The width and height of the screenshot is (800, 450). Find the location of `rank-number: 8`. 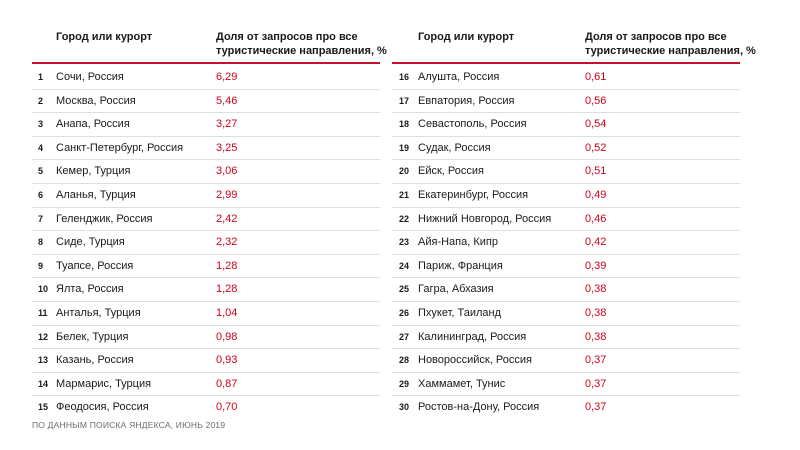

rank-number: 8 is located at coordinates (41, 242).